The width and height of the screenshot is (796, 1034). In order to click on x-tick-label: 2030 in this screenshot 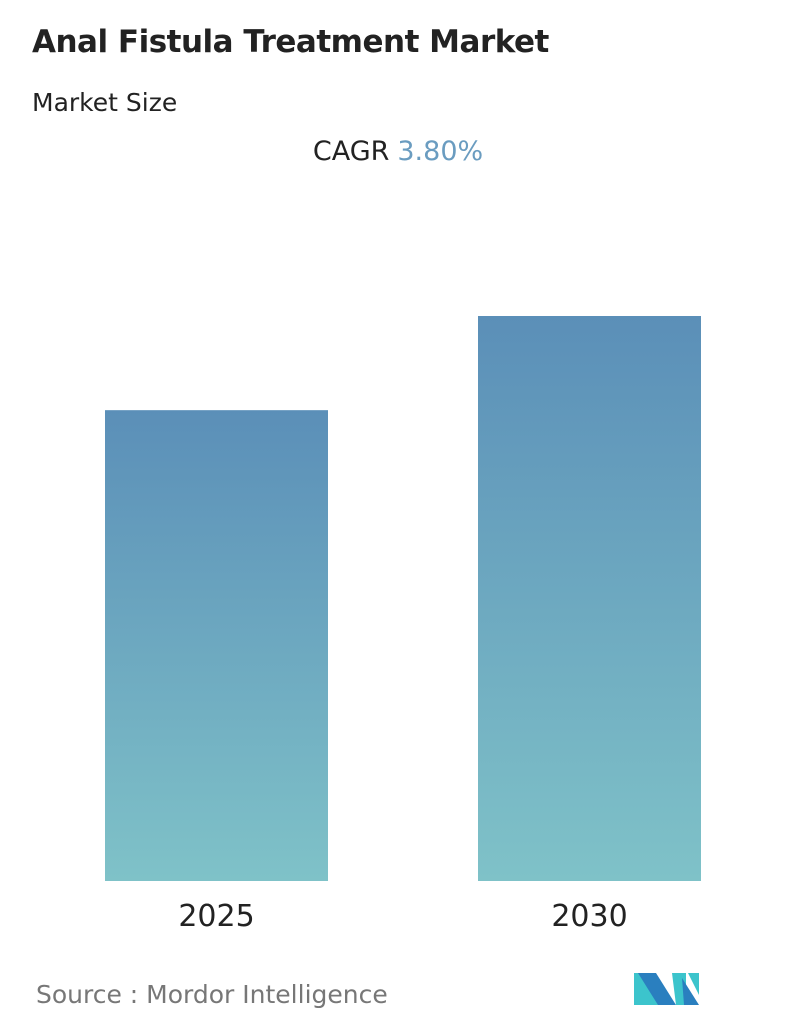, I will do `click(589, 916)`.